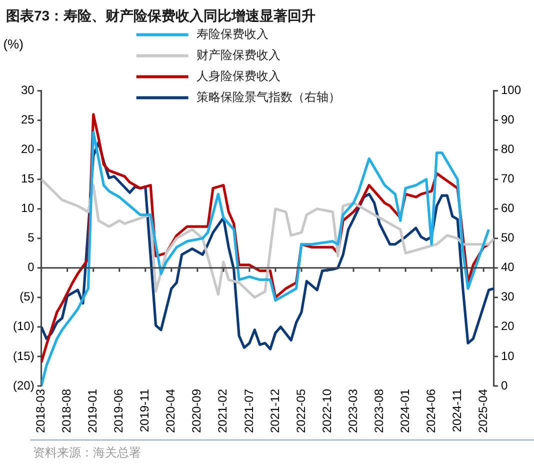 Image resolution: width=534 pixels, height=466 pixels. What do you see at coordinates (27, 208) in the screenshot?
I see `y-tick-label: 10` at bounding box center [27, 208].